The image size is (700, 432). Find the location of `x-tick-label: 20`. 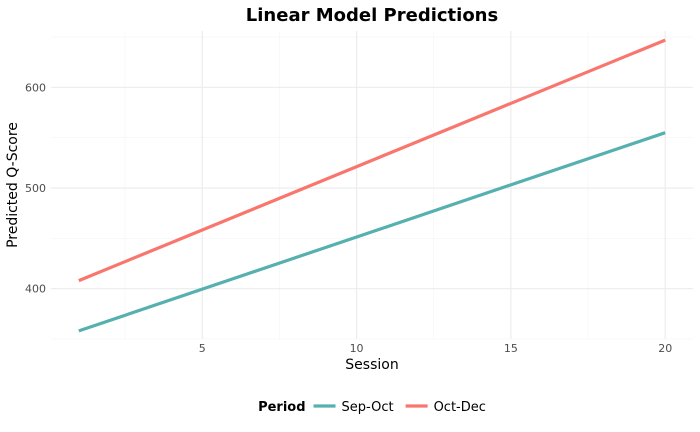

x-tick-label: 20 is located at coordinates (665, 348).